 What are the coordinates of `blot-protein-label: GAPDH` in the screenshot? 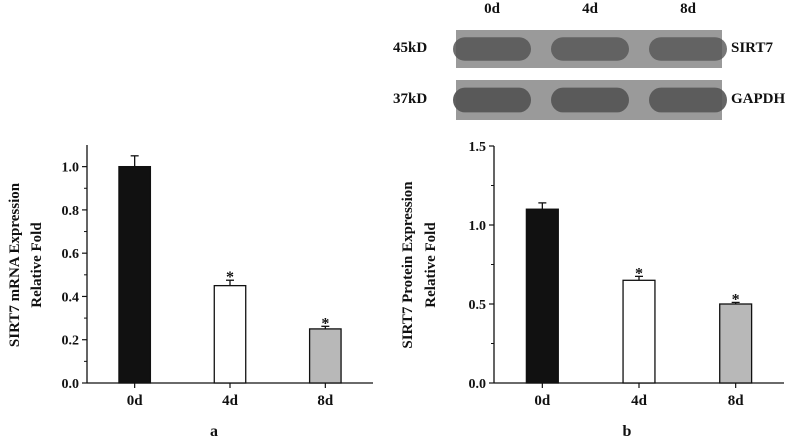 It's located at (758, 99).